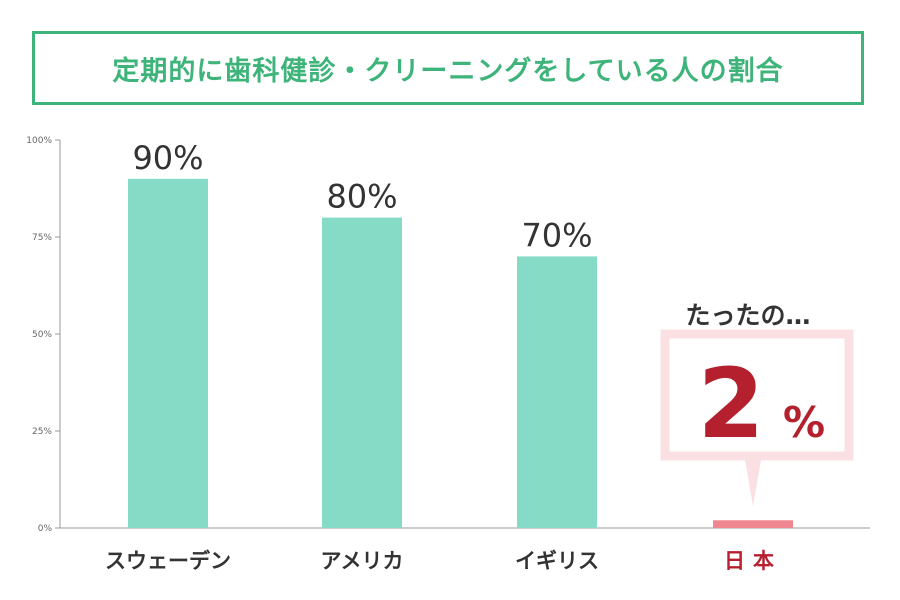 The height and width of the screenshot is (600, 900). Describe the element at coordinates (362, 561) in the screenshot. I see `x-tick-label: アメリカ` at that location.